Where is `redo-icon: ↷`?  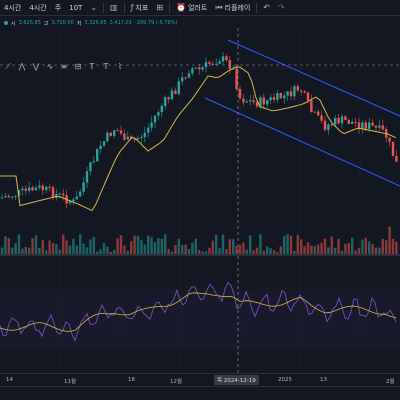 redo-icon: ↷ is located at coordinates (281, 7).